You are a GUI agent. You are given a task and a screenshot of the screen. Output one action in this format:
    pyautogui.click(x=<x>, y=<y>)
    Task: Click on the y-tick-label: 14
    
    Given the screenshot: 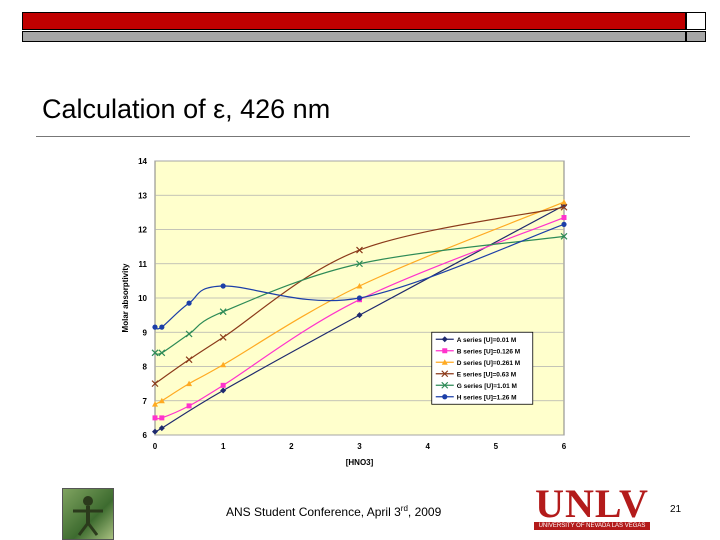 What is the action you would take?
    pyautogui.click(x=142, y=161)
    